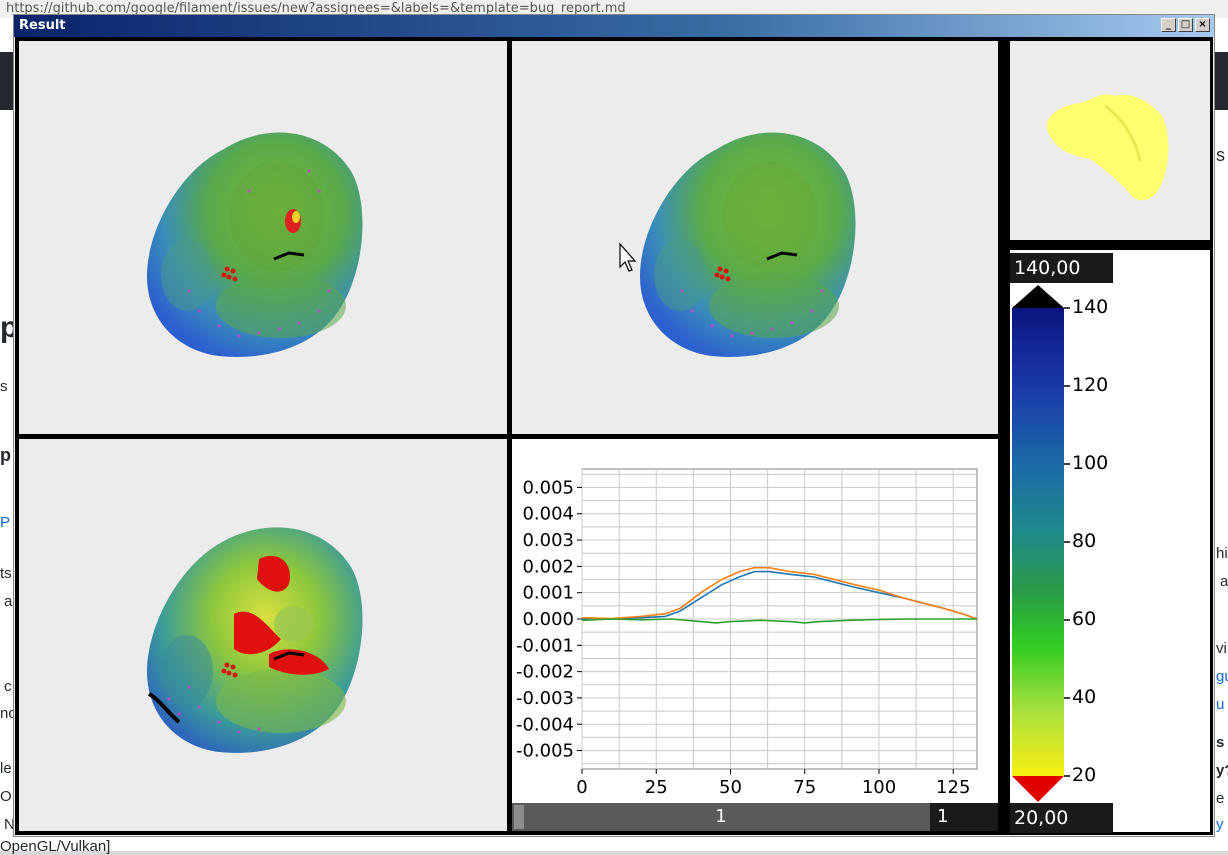  I want to click on colorbar-over-triangle, so click(1038, 296).